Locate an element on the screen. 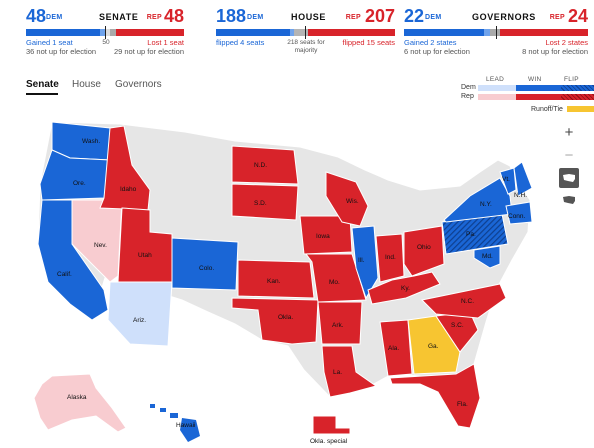  governors-dem-tag: DEM is located at coordinates (433, 17).